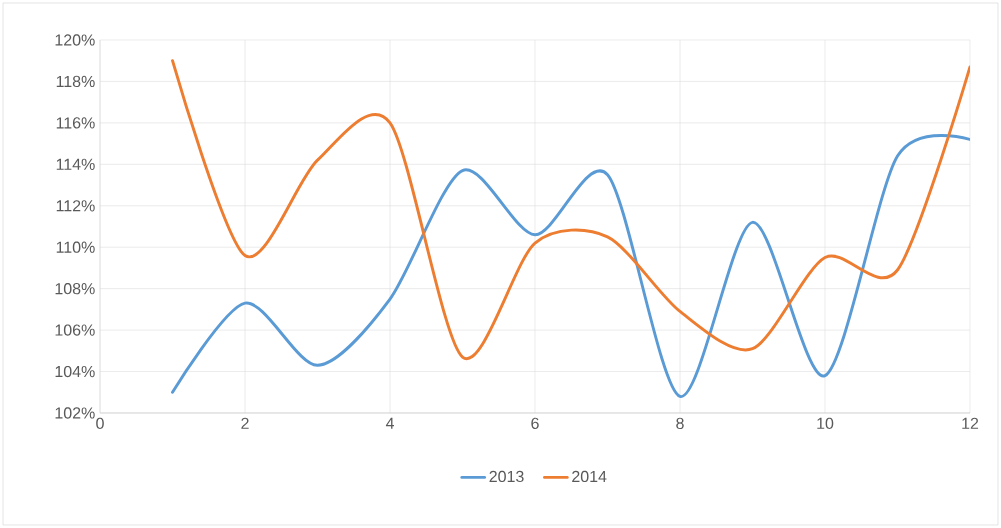 The width and height of the screenshot is (1001, 528). What do you see at coordinates (75, 164) in the screenshot?
I see `y-tick-label: 114%` at bounding box center [75, 164].